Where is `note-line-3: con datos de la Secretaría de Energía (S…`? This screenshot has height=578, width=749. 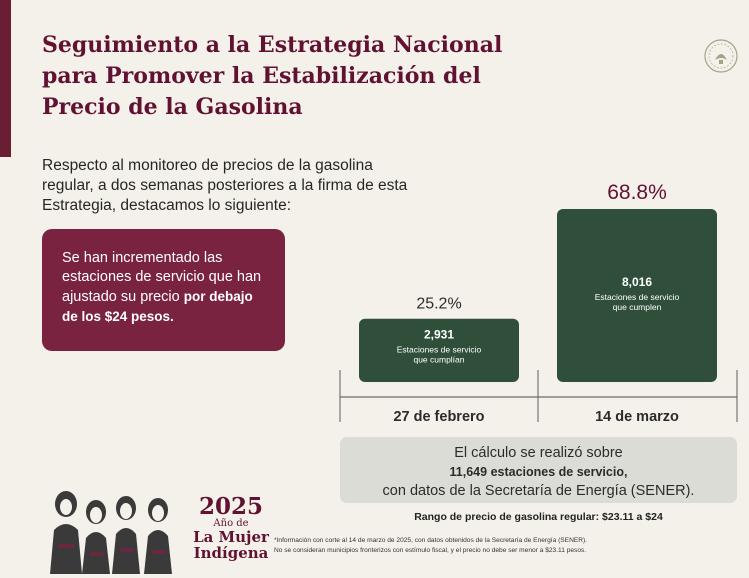 note-line-3: con datos de la Secretaría de Energía (S… is located at coordinates (538, 491).